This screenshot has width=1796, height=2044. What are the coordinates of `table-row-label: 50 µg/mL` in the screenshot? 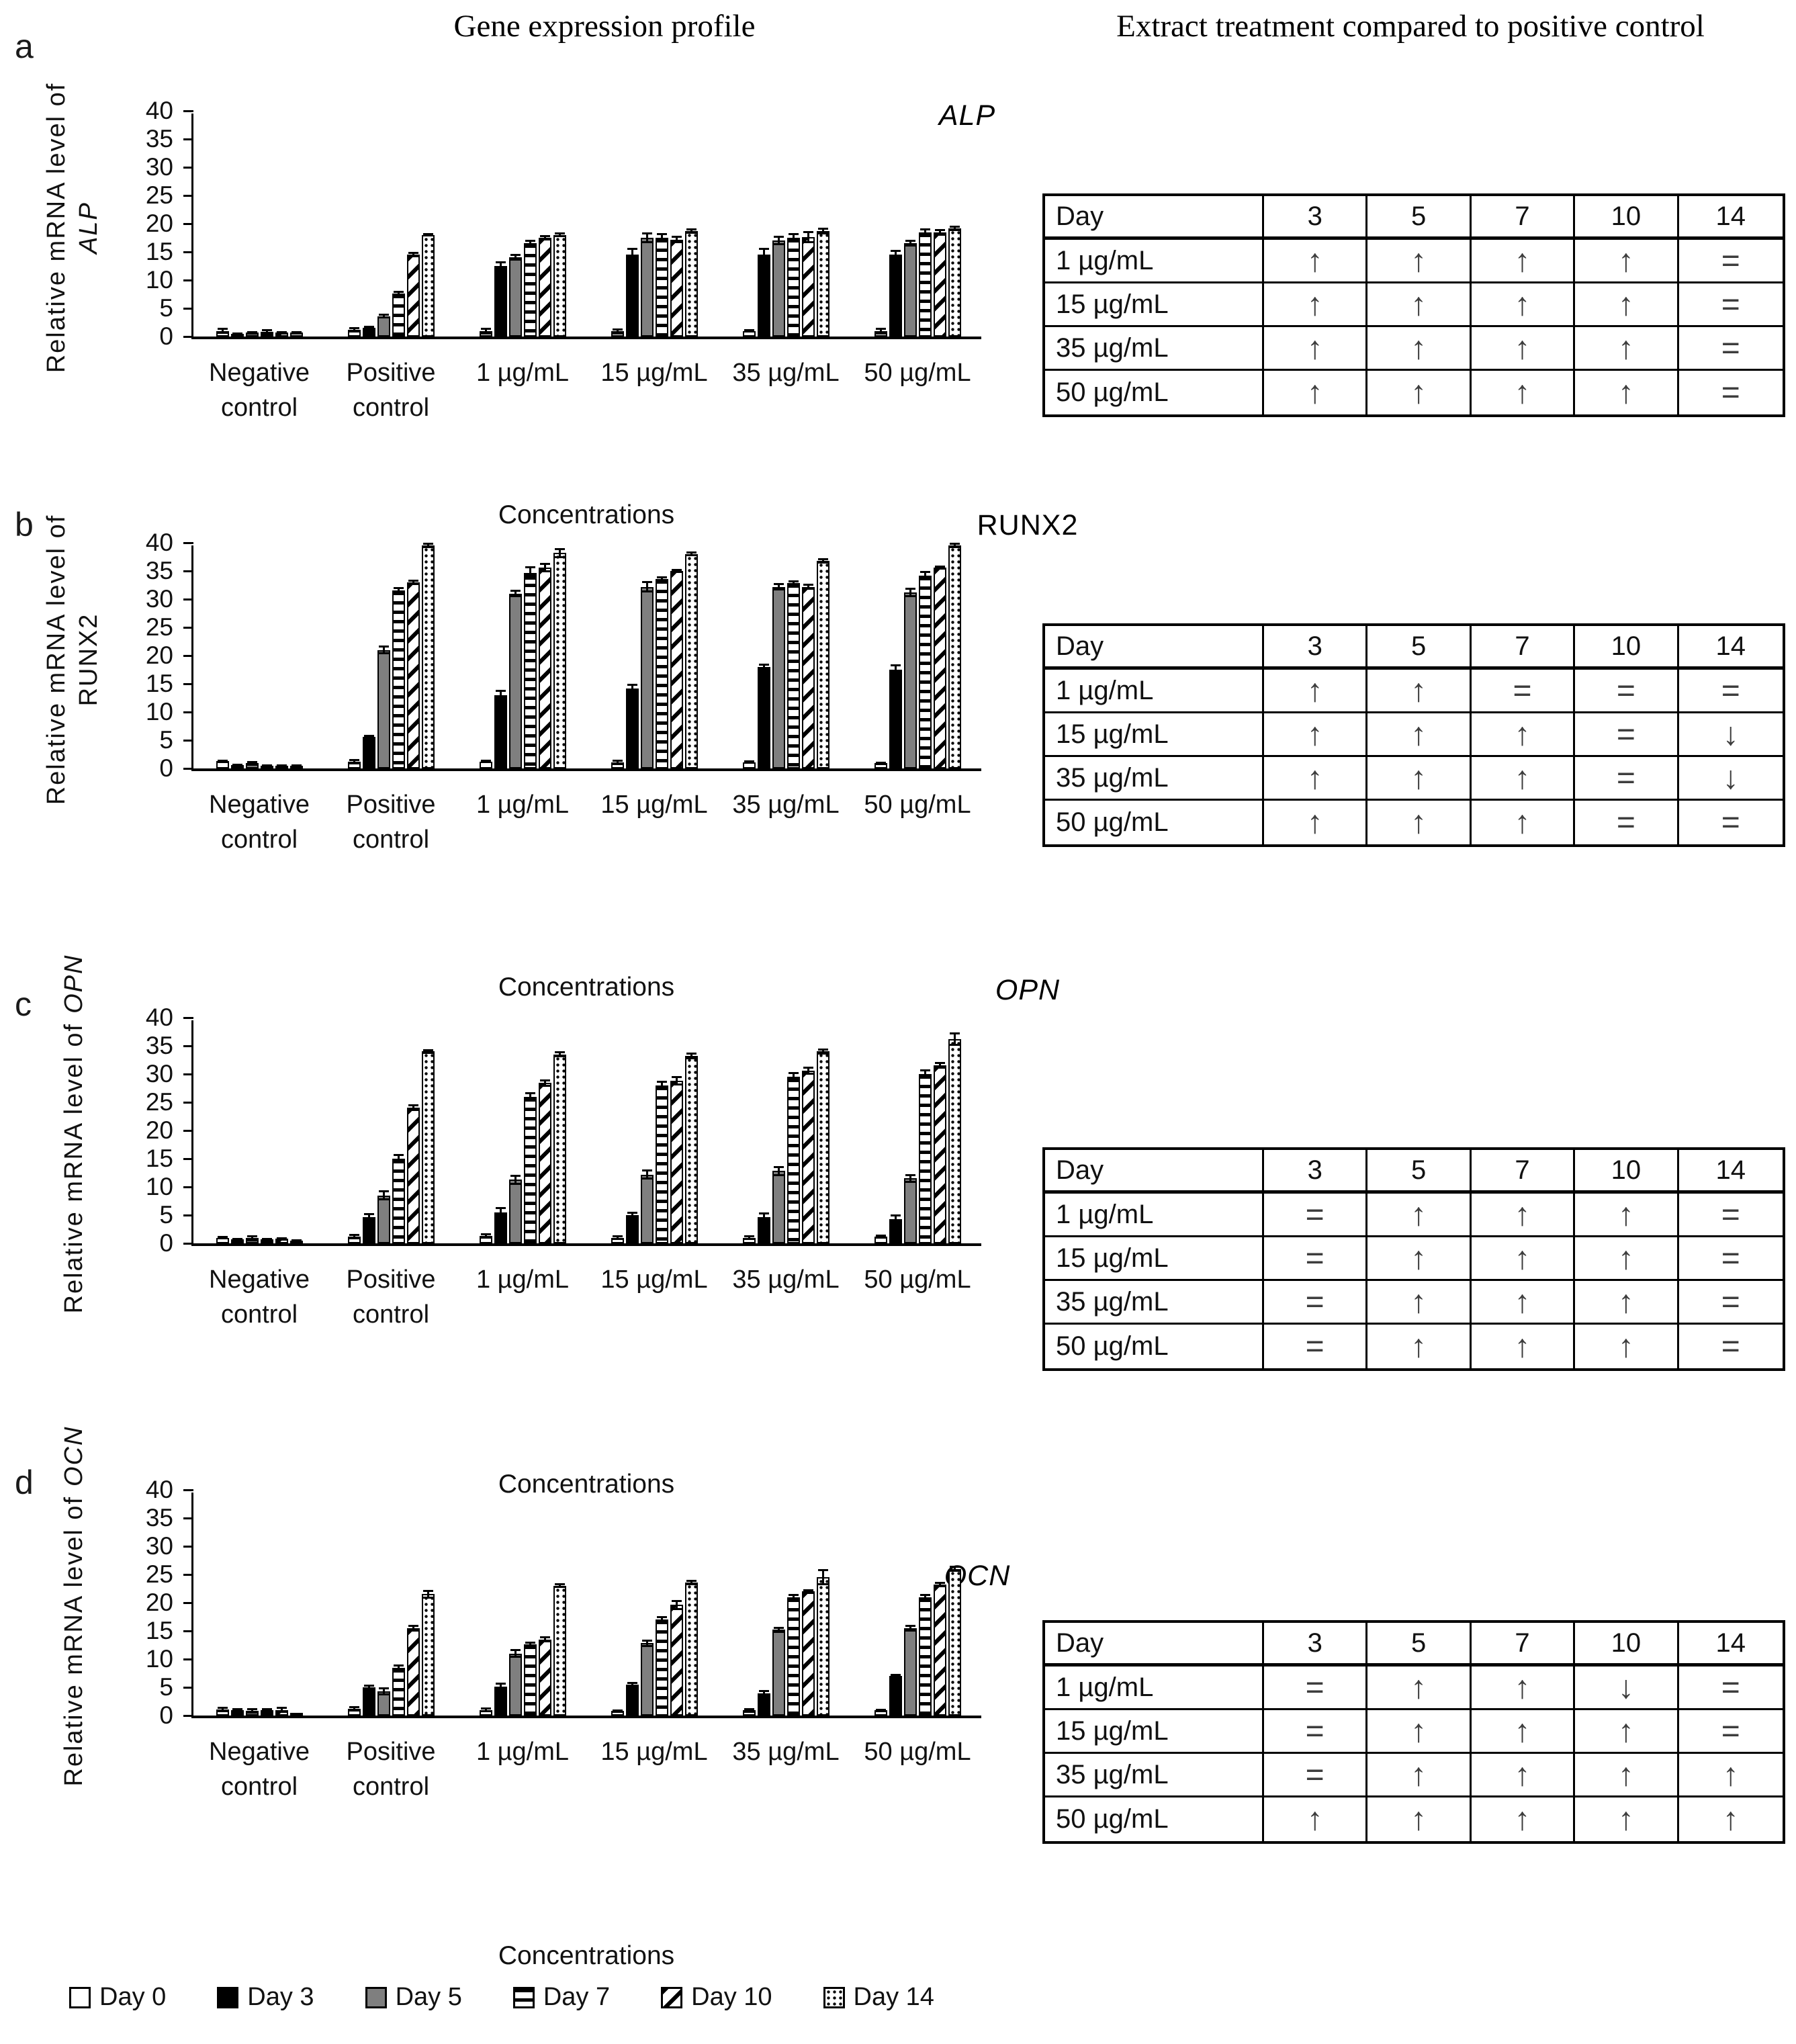 It's located at (1154, 1819).